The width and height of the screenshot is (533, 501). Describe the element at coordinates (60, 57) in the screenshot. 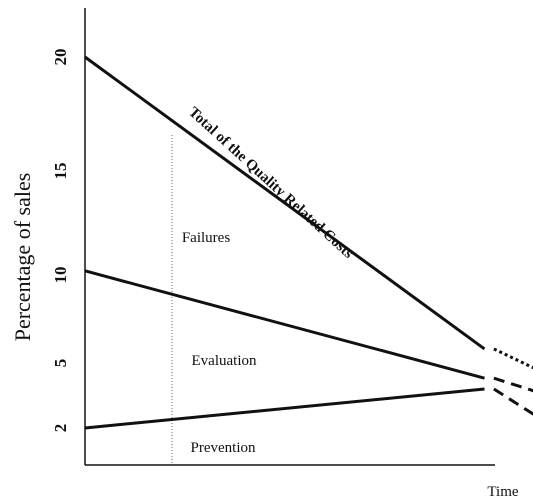

I see `y-tick-label: 20` at that location.